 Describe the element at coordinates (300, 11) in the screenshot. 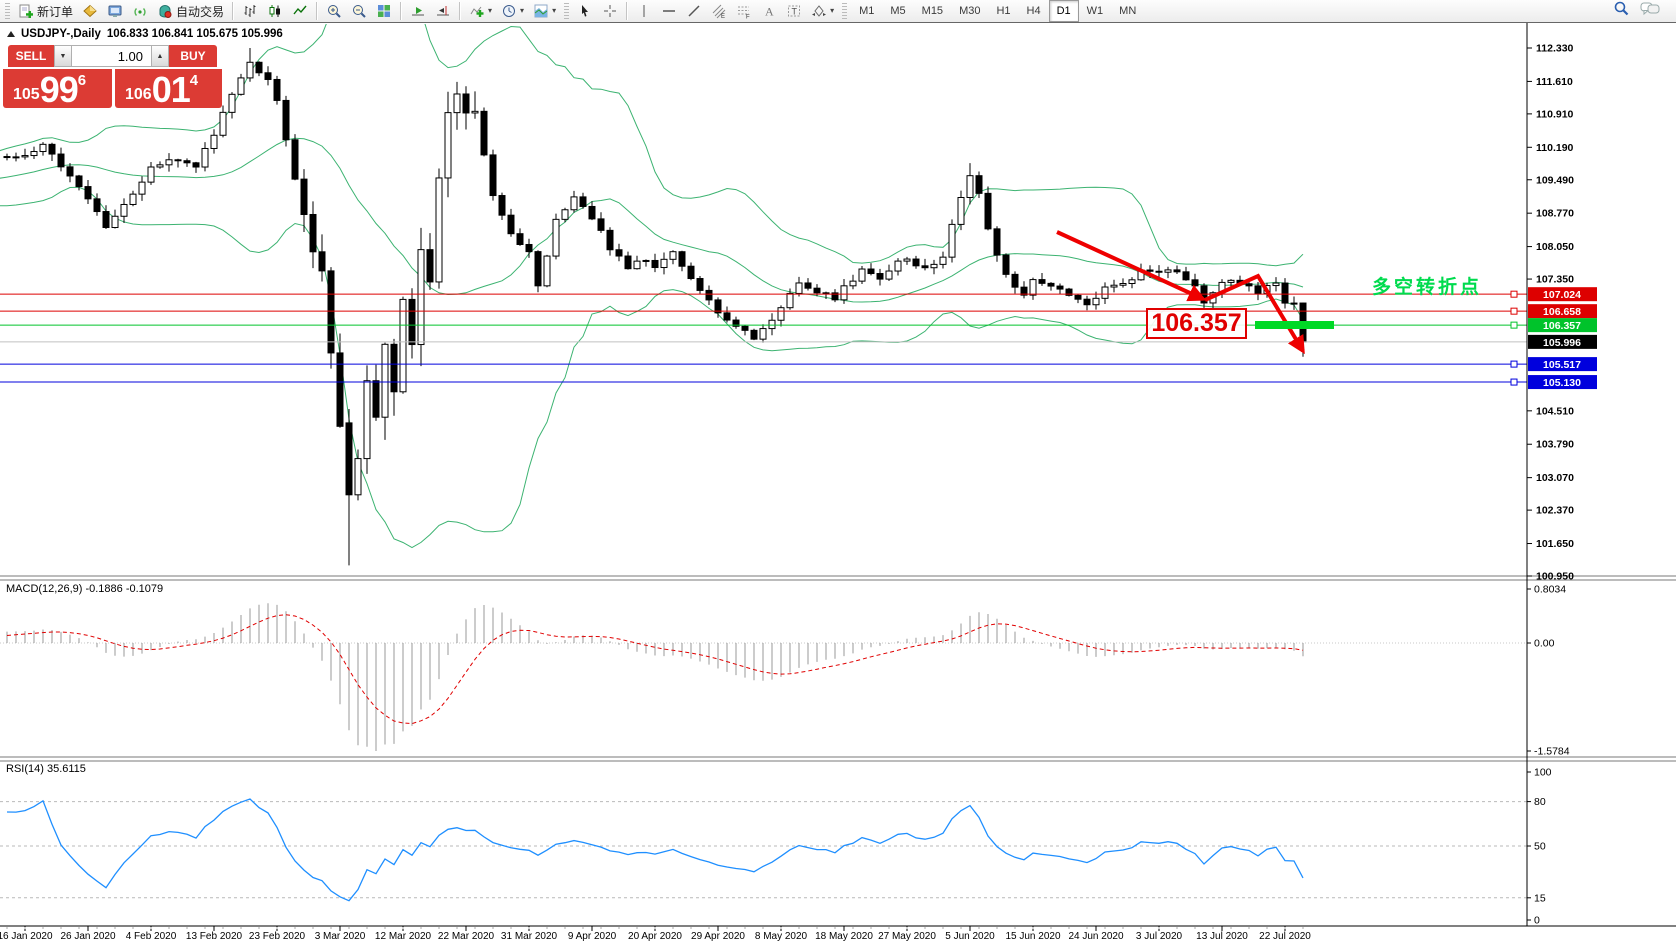

I see `line-chart-type-button` at that location.